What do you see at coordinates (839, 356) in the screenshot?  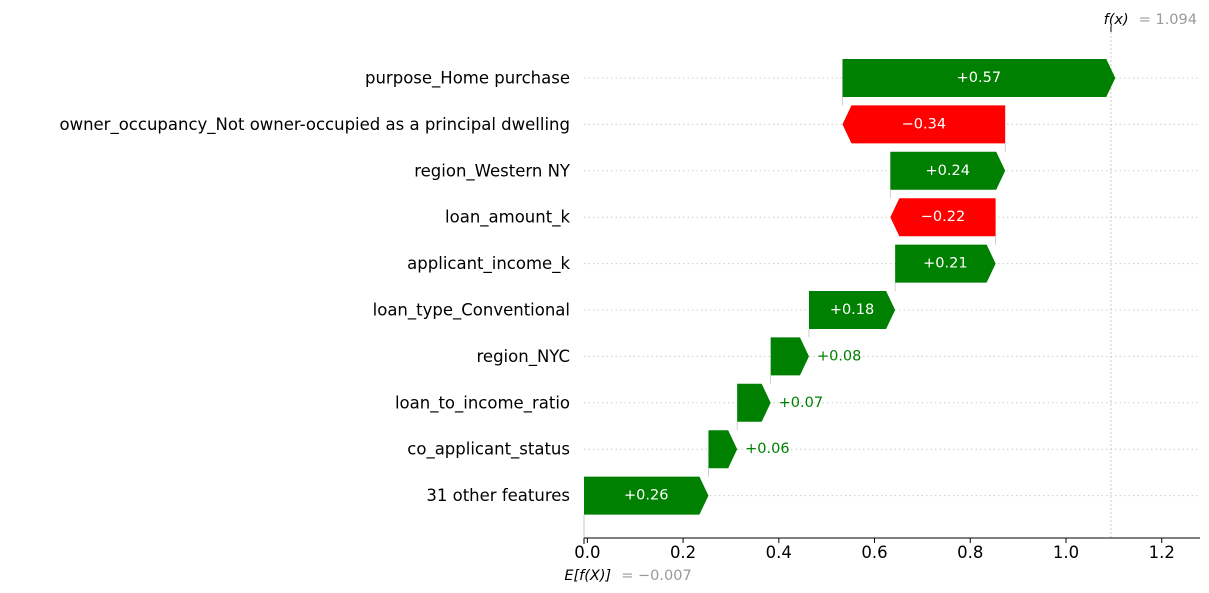 I see `bar-value-label: +0.08` at bounding box center [839, 356].